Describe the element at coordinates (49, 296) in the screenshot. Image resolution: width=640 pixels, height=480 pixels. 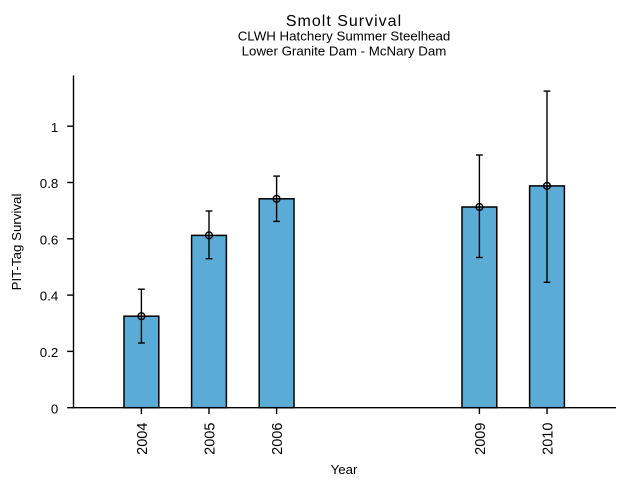
I see `svg-text: 0.4` at that location.